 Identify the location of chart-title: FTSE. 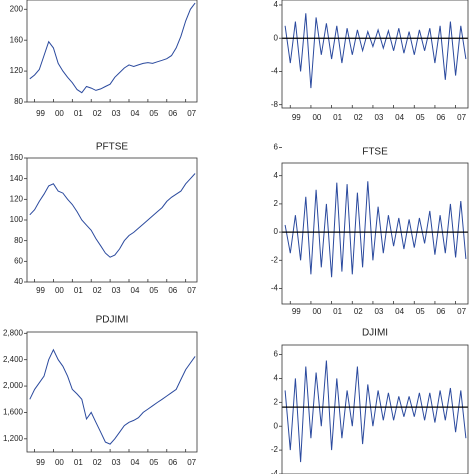
(375, 152).